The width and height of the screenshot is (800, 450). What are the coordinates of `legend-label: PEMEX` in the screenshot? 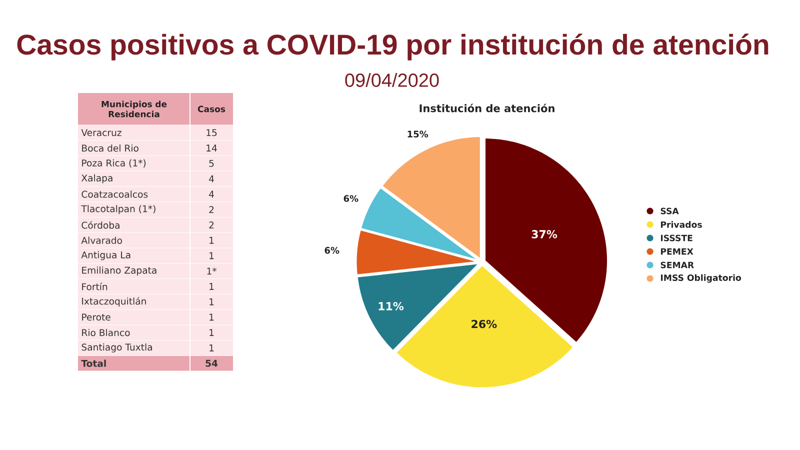 It's located at (677, 251).